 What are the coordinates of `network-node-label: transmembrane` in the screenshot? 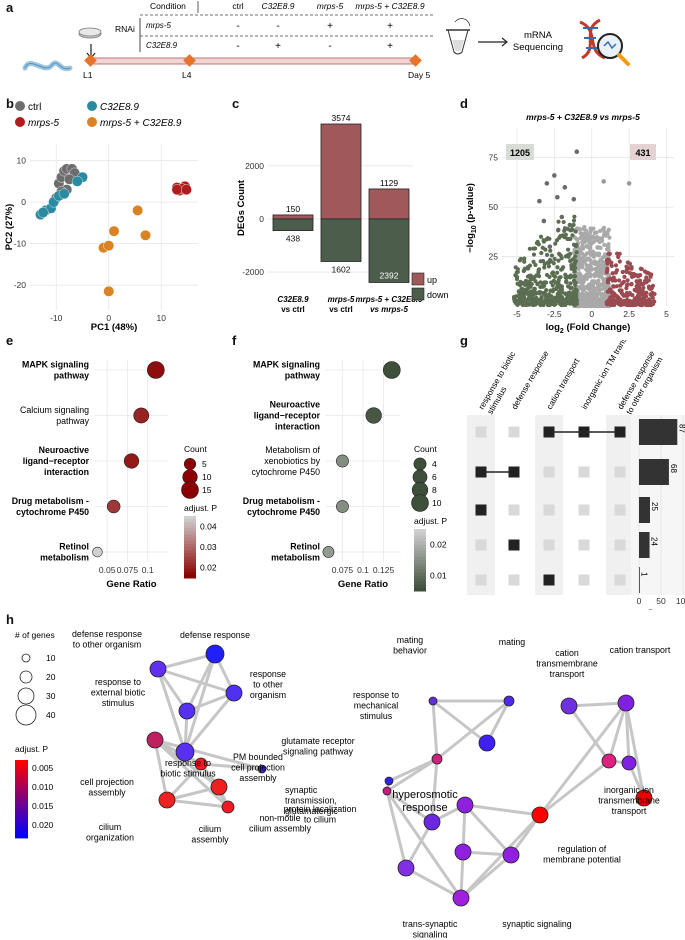 It's located at (567, 664).